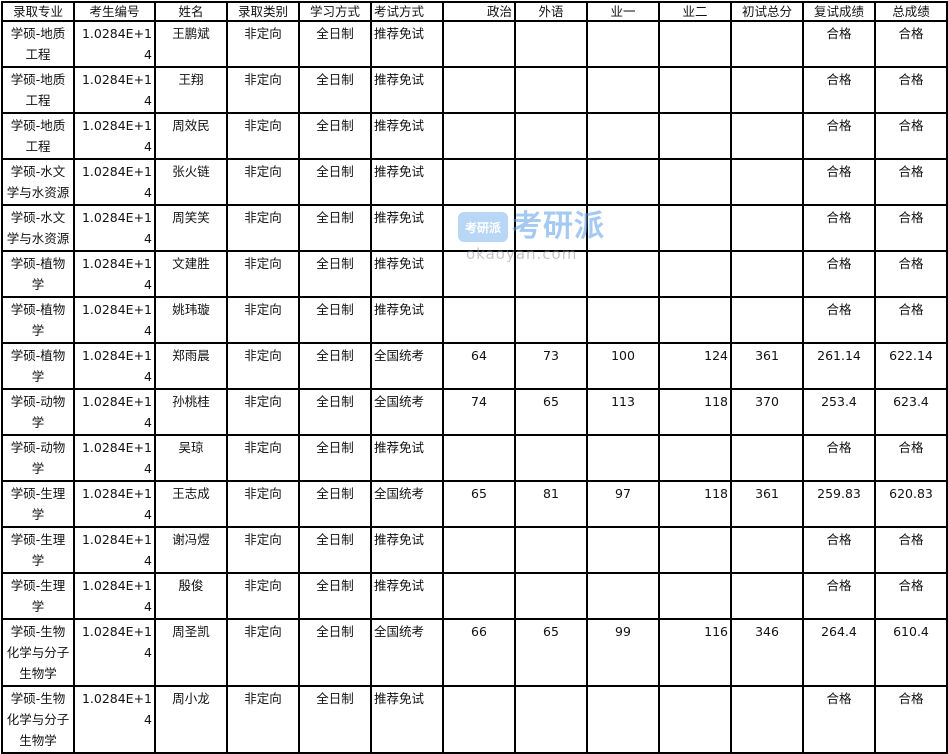 This screenshot has height=754, width=948. Describe the element at coordinates (474, 44) in the screenshot. I see `table-row: 学硕-地质工程 1.0284E+14 王鹏斌 非定向 全日制 推荐免试 合格 合格` at that location.